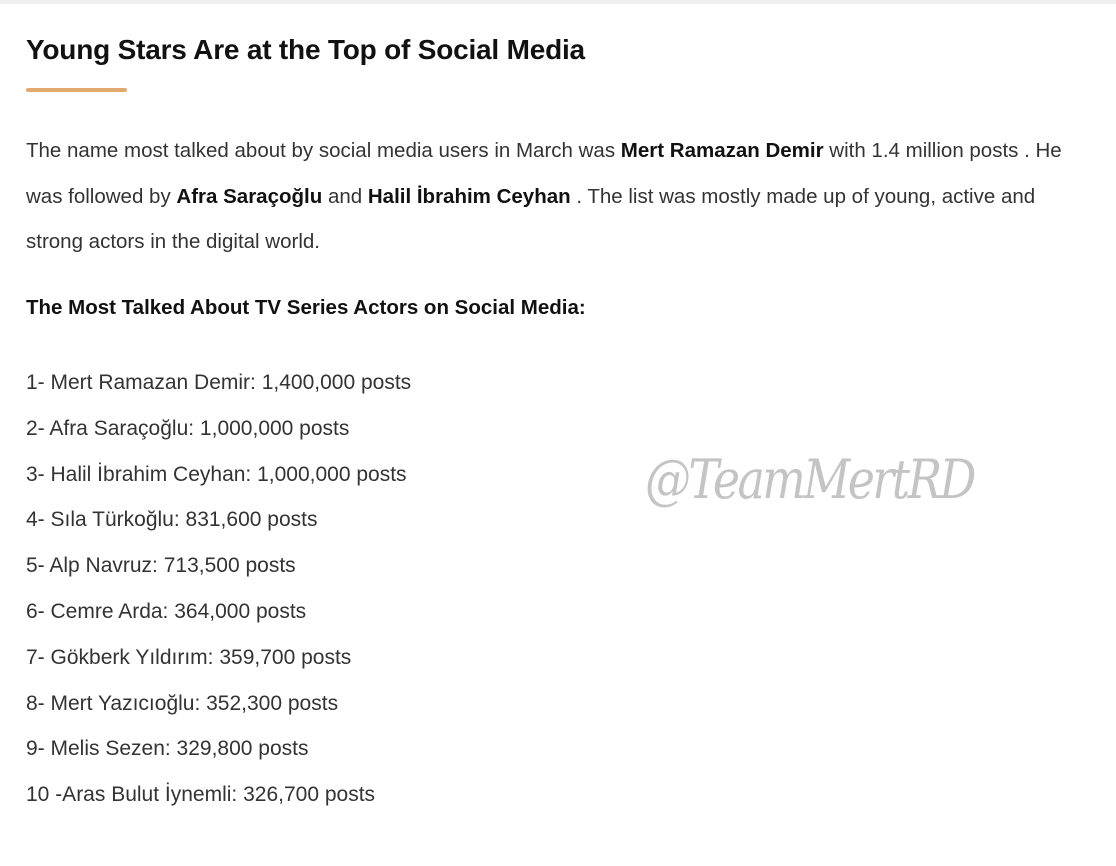  I want to click on list-item: 8- Mert Yazıcıoğlu: 352,300 posts, so click(182, 703).